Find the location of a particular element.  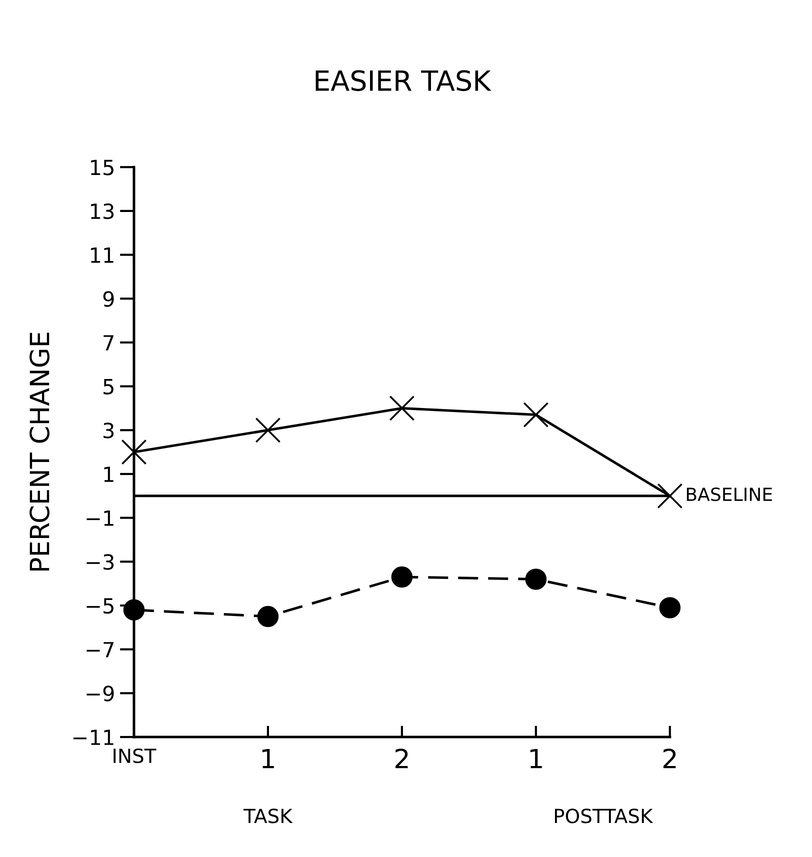

y-tick-label: −1 is located at coordinates (100, 518).